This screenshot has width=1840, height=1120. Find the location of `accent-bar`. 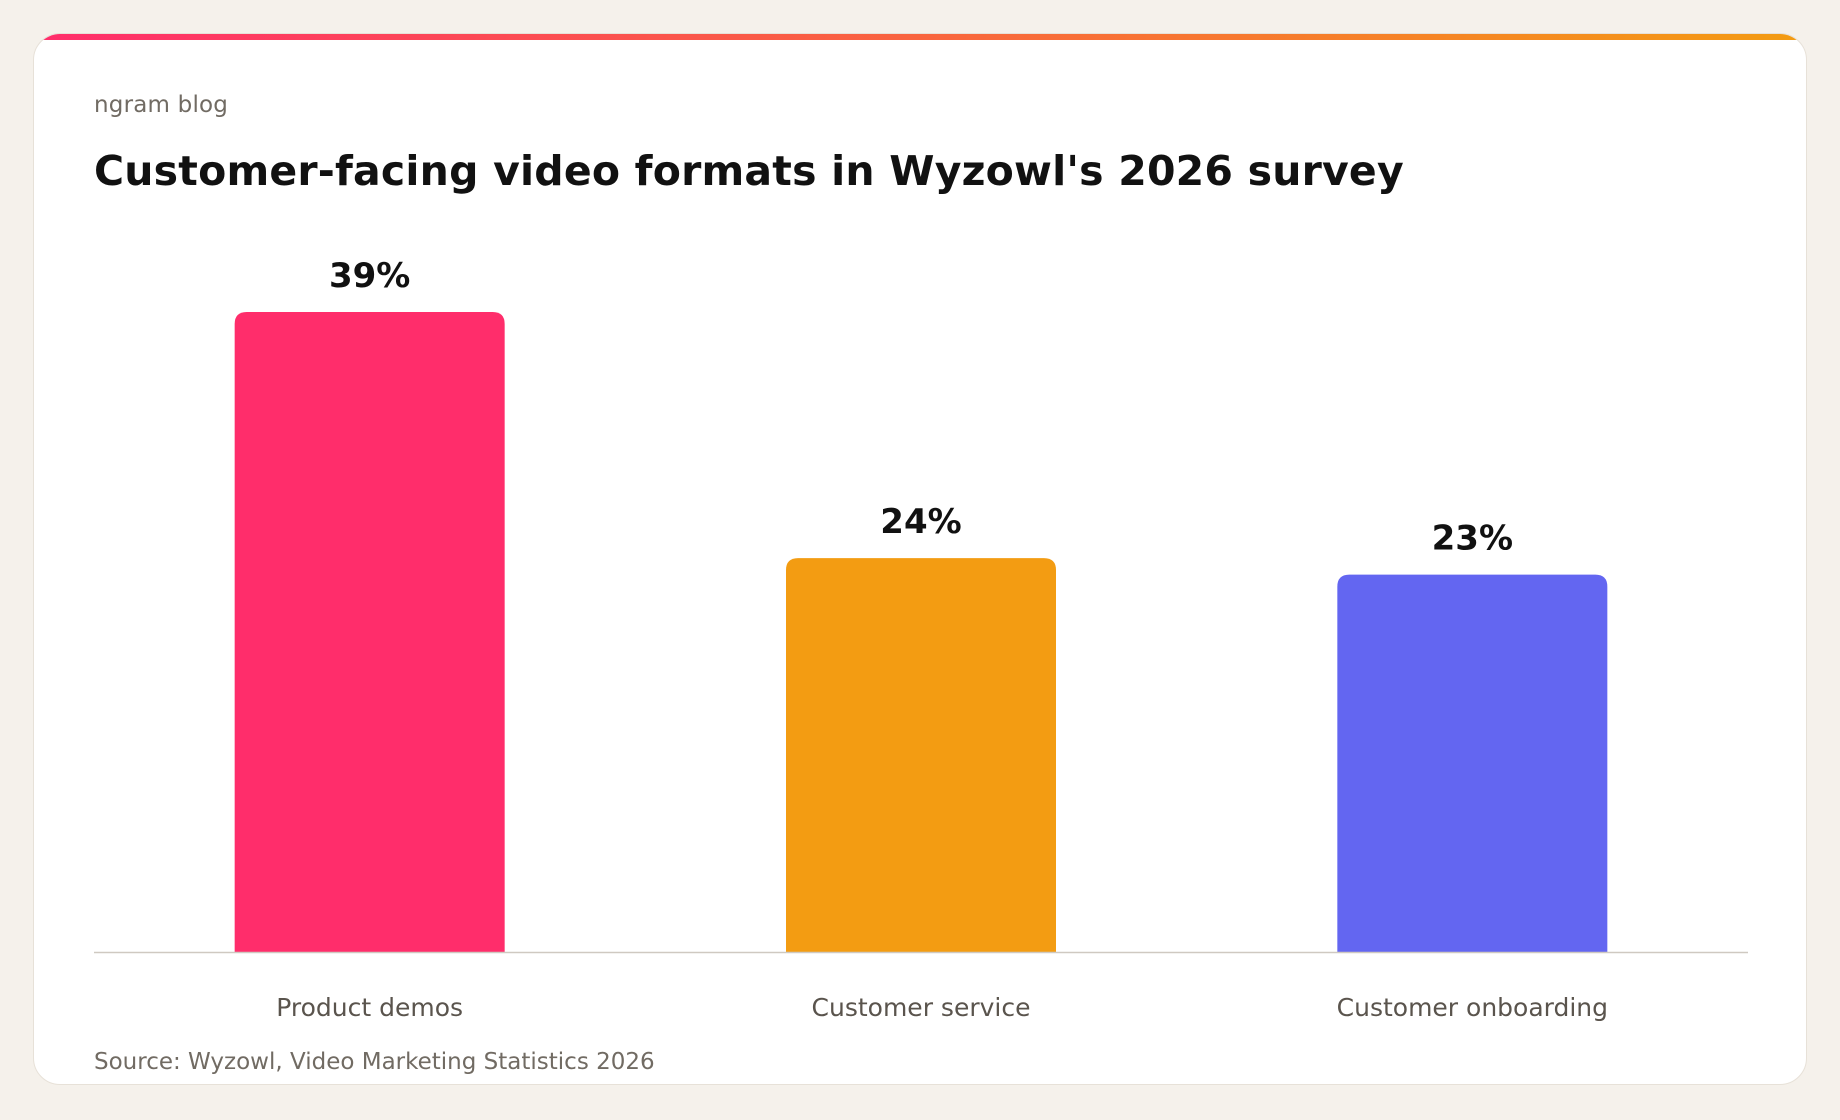

accent-bar is located at coordinates (920, 37).